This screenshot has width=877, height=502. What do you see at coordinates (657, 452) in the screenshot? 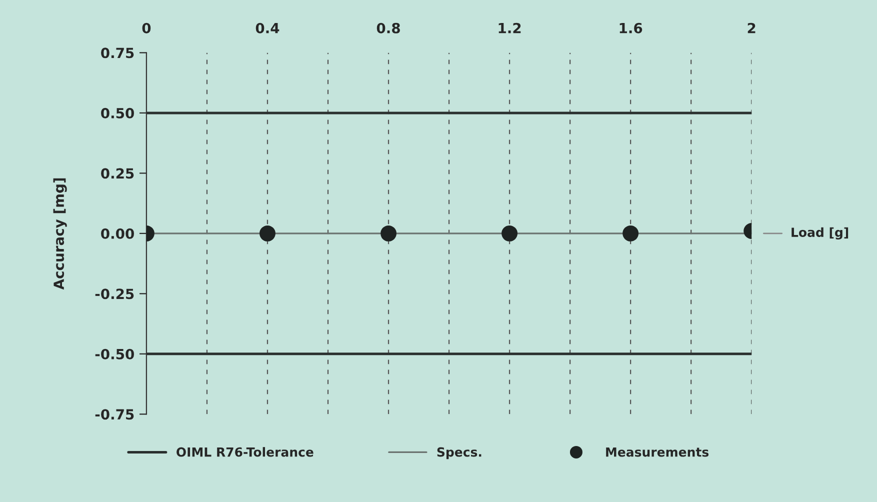
I see `legend-label: Measurements` at bounding box center [657, 452].